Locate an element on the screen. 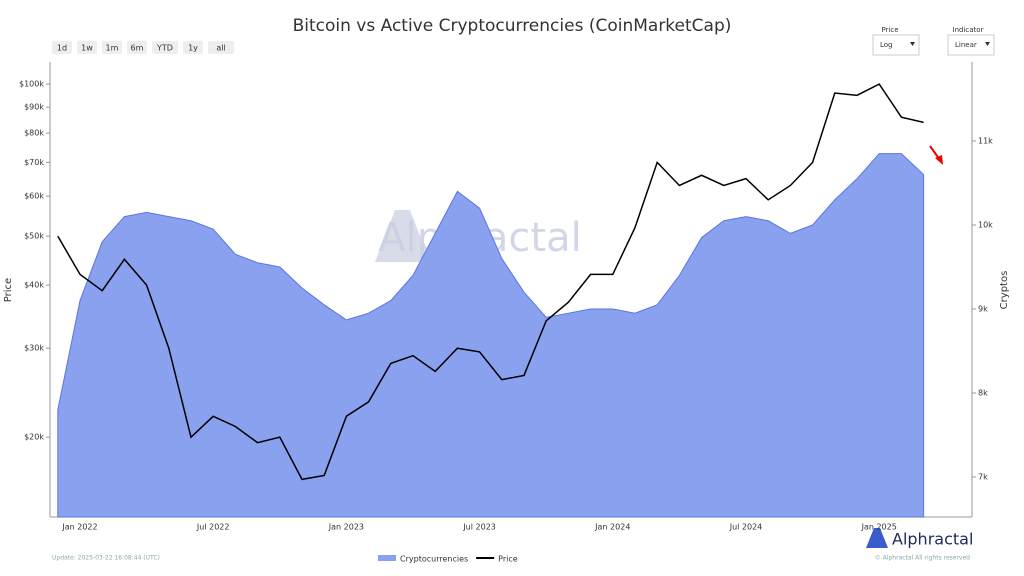  legend-label: Cryptocurrencies is located at coordinates (434, 559).